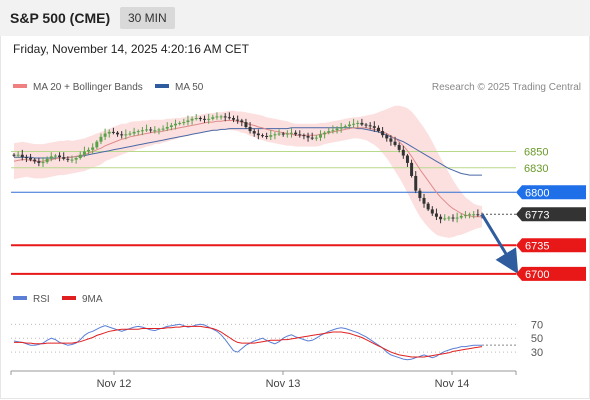  Describe the element at coordinates (247, 342) in the screenshot. I see `rsi-line` at that location.